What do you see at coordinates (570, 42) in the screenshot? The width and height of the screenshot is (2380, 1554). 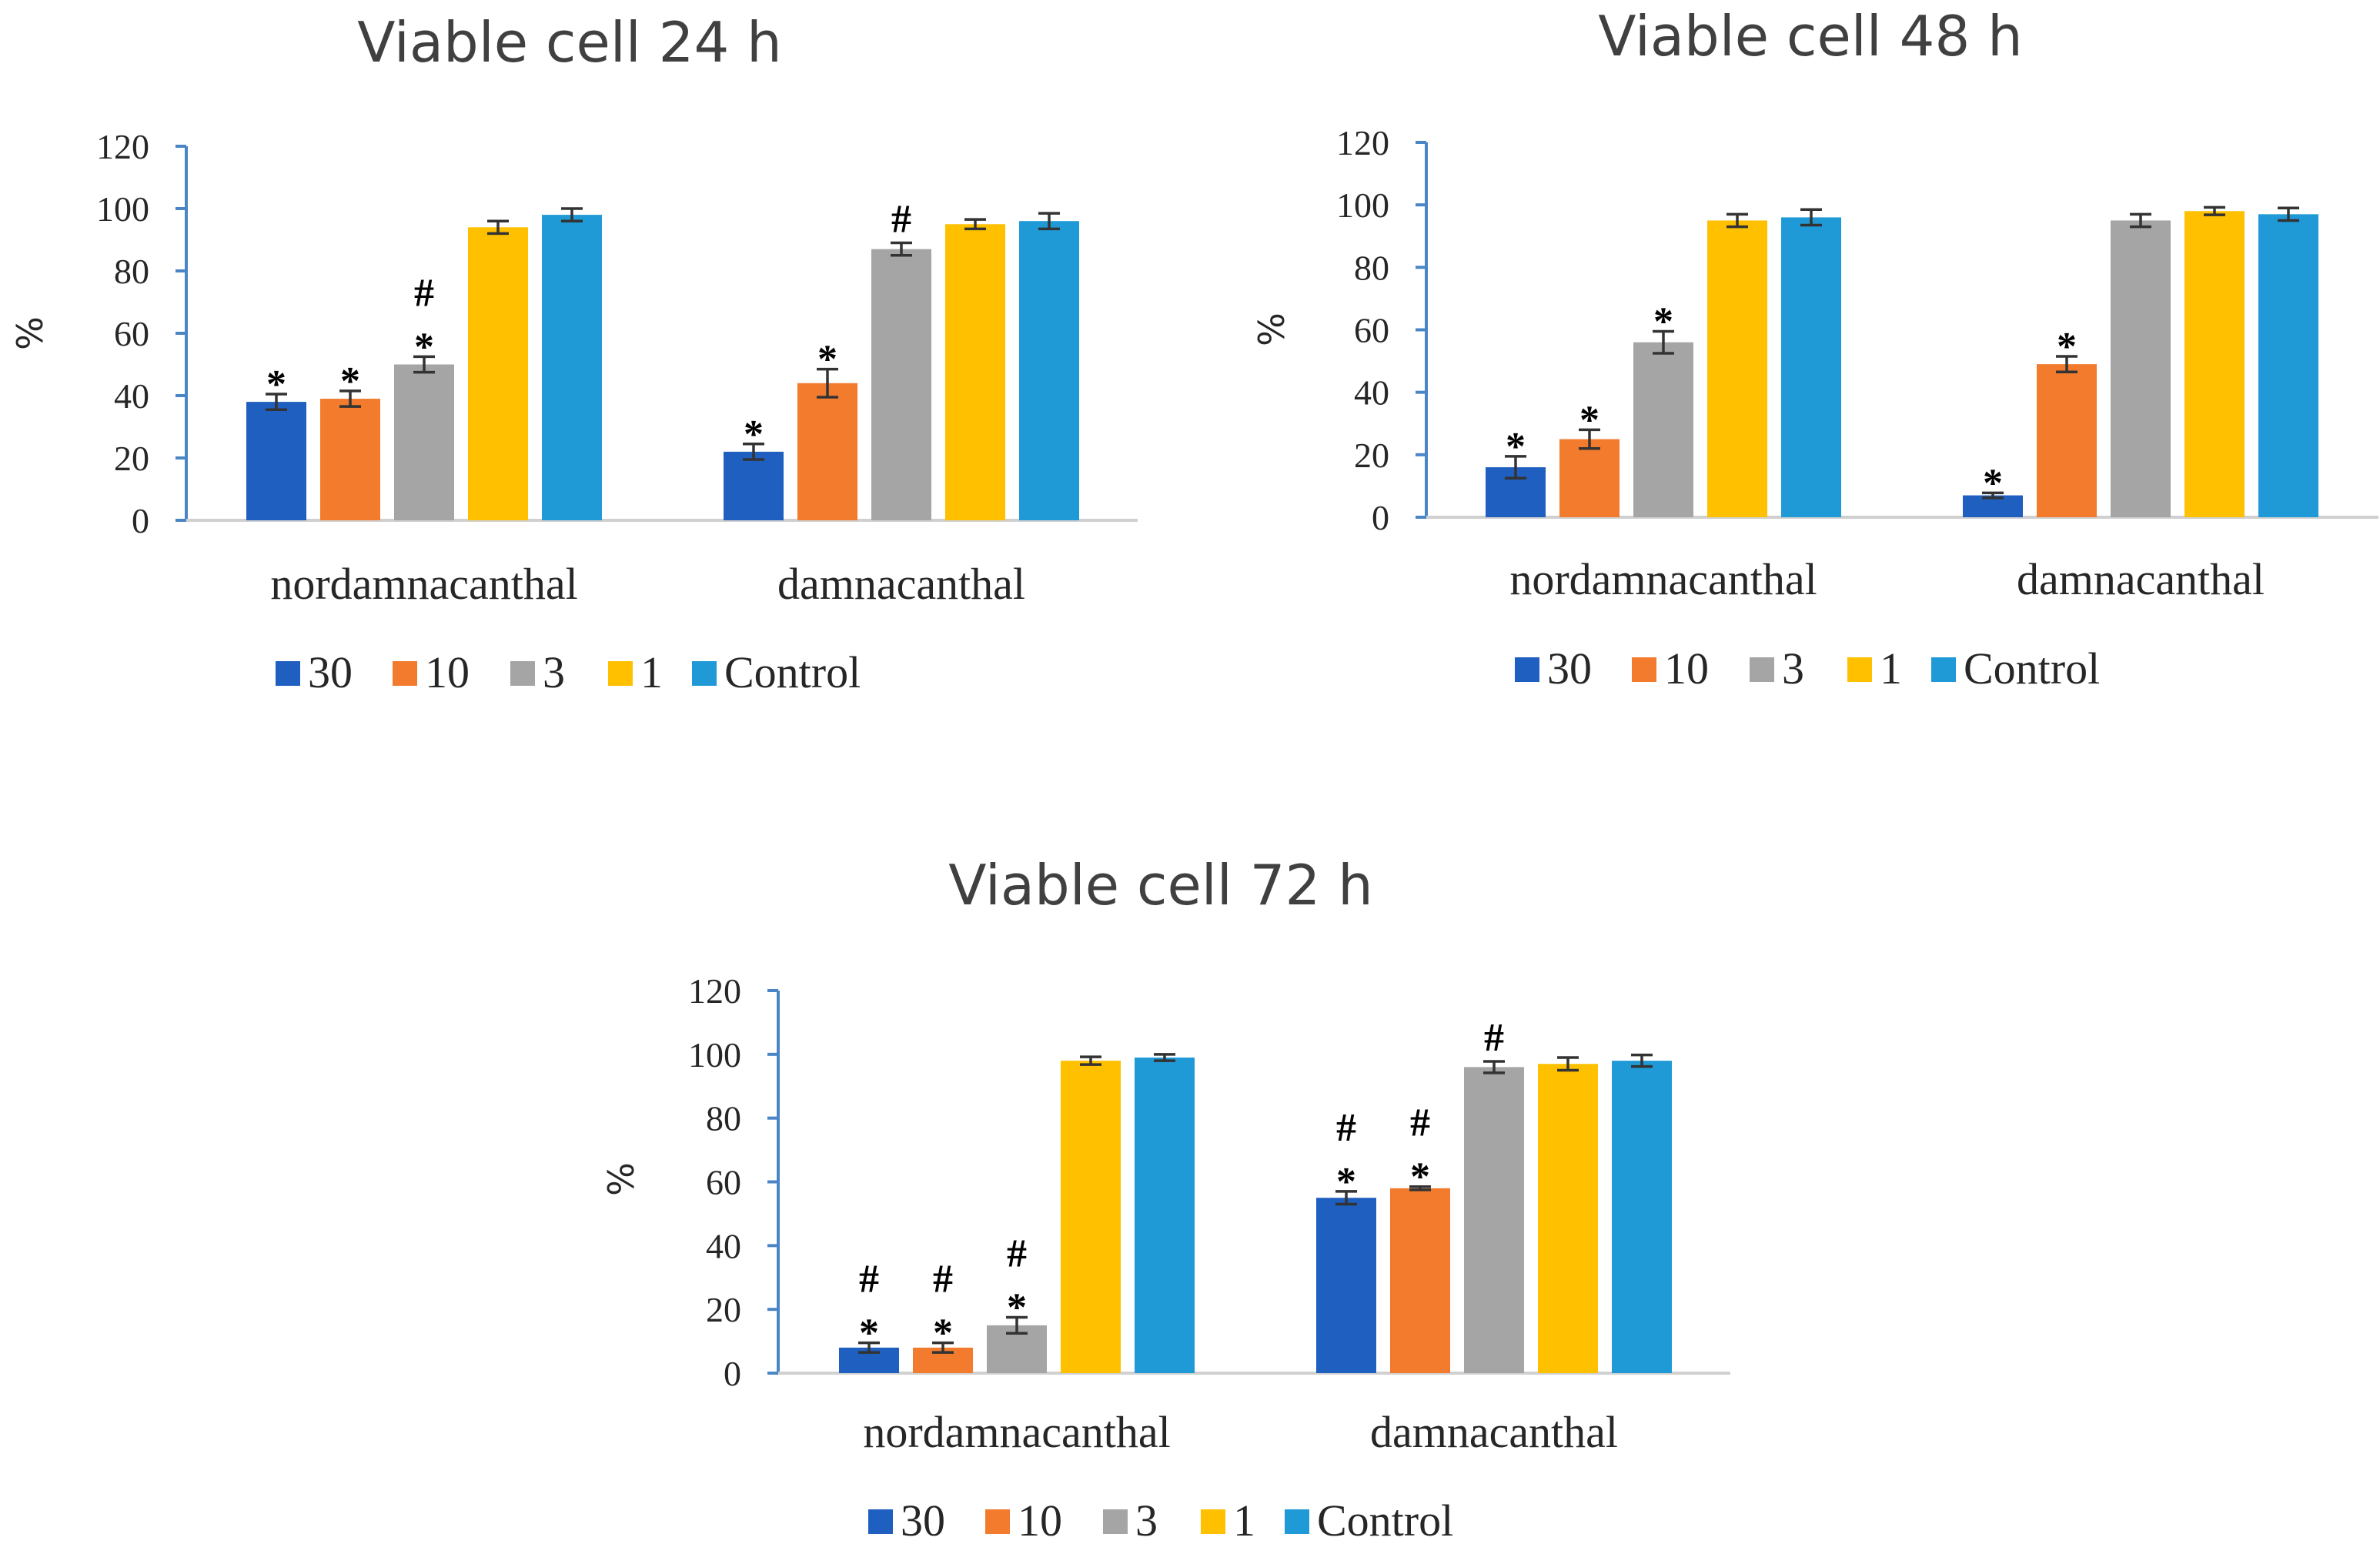 I see `chart-title: Viable cell 24 h` at bounding box center [570, 42].